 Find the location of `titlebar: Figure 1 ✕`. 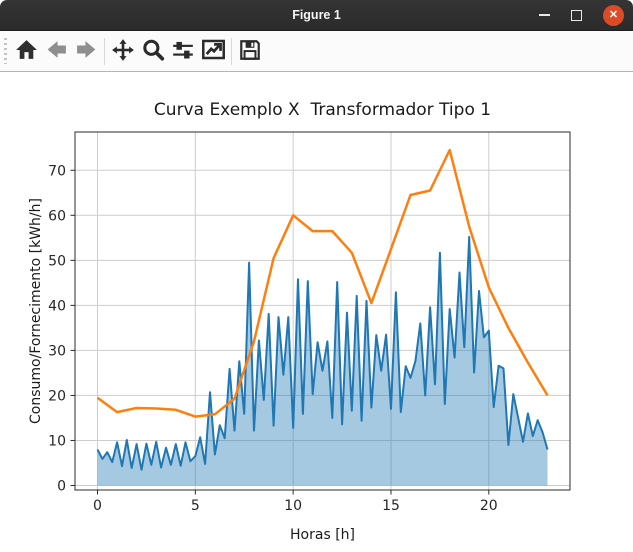

titlebar: Figure 1 ✕ is located at coordinates (316, 15).